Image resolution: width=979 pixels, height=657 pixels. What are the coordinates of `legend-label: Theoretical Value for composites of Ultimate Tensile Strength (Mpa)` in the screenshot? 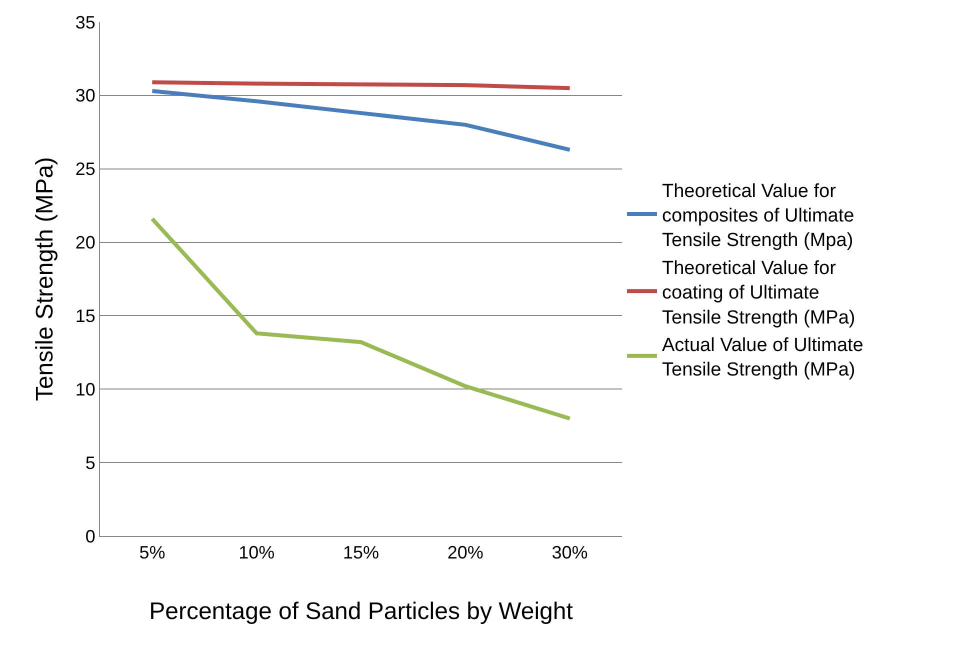 It's located at (758, 216).